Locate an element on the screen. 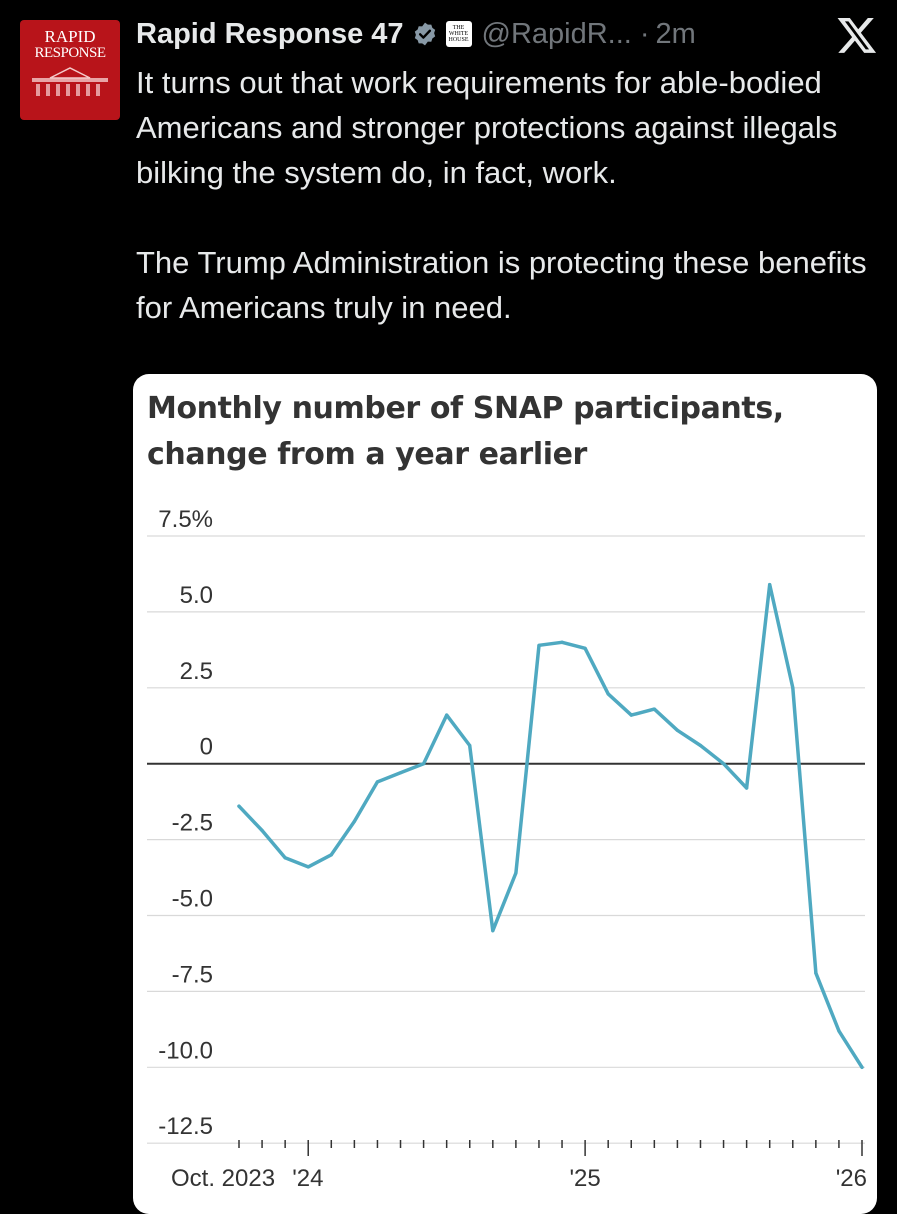 The width and height of the screenshot is (897, 1214). x-tick-label: '25 is located at coordinates (584, 1178).